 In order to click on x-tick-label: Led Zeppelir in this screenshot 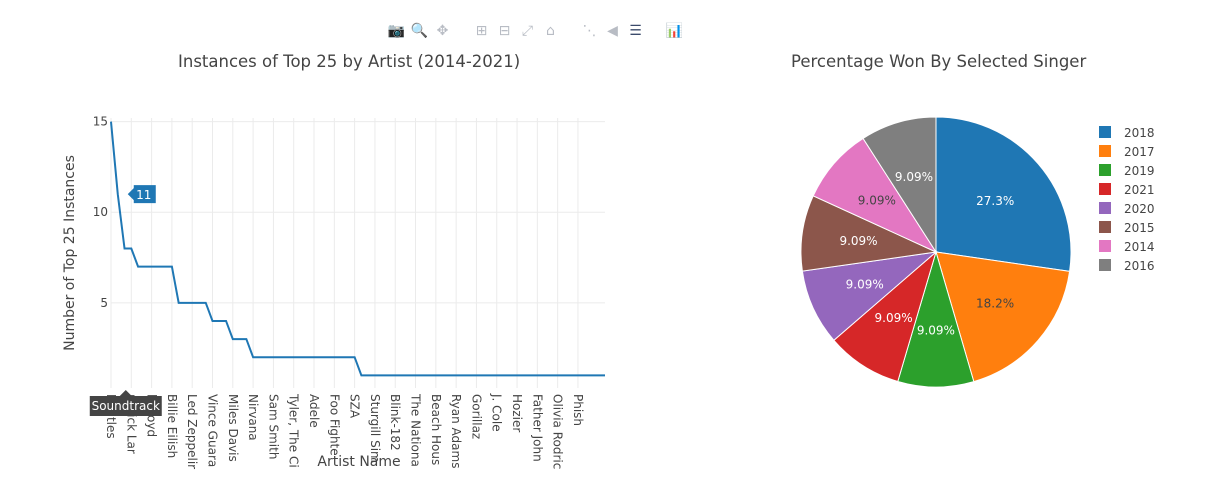, I will do `click(192, 431)`.